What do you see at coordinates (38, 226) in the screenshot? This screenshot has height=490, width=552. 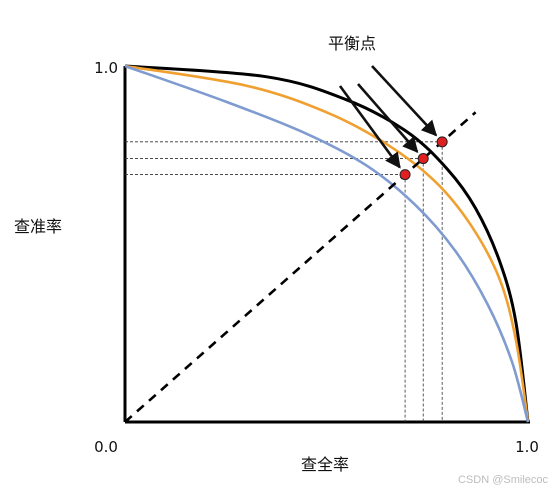 I see `y-axis-label: 查准率` at bounding box center [38, 226].